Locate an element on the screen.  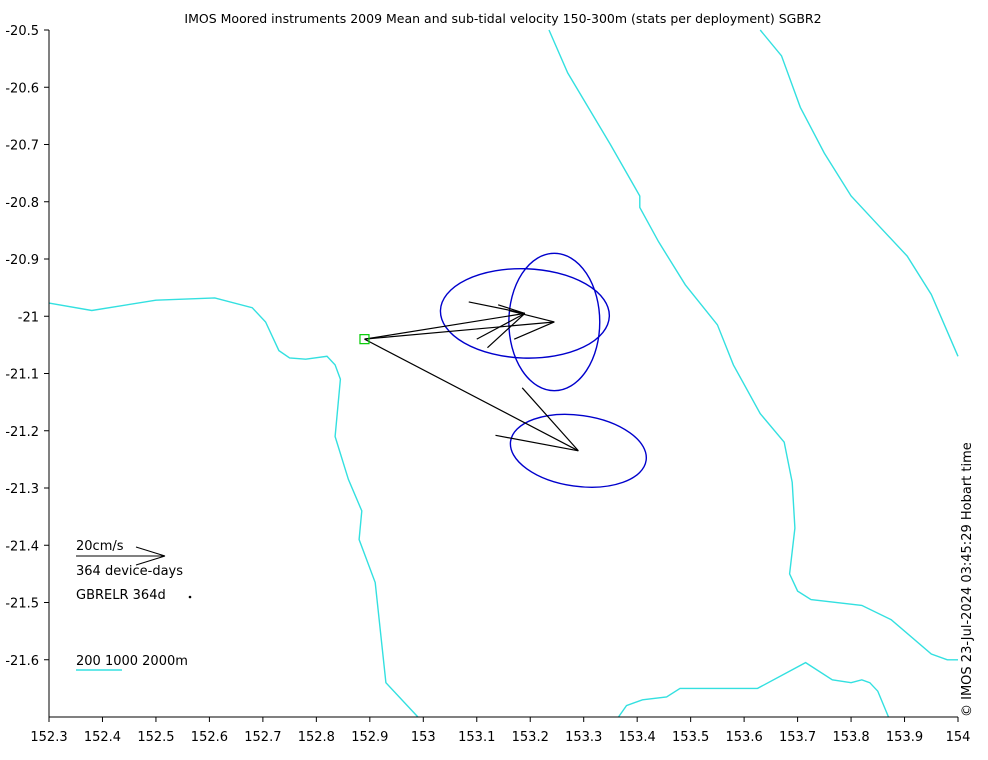
x-tick-label: 152.6 is located at coordinates (209, 737).